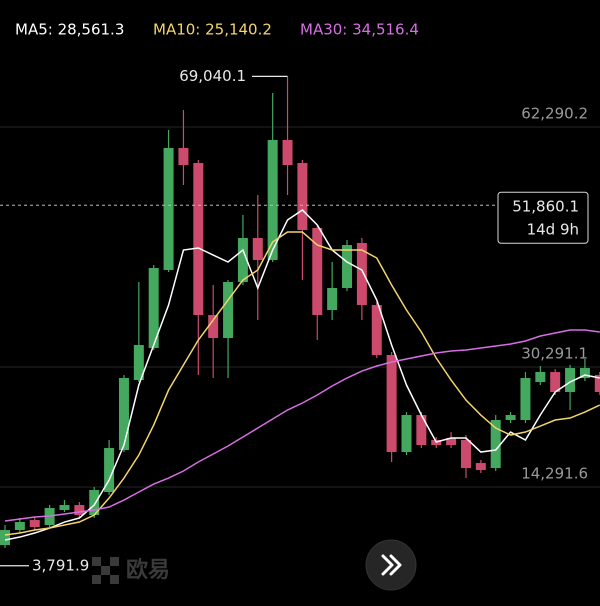  I want to click on max-marker-label: 69,040.1, so click(212, 76).